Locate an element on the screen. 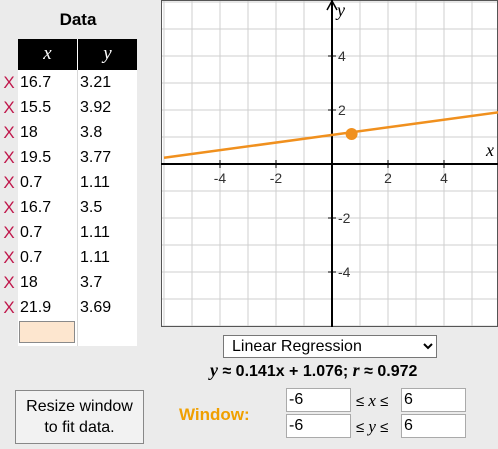  table-row: 15.5 3.92 is located at coordinates (77, 107).